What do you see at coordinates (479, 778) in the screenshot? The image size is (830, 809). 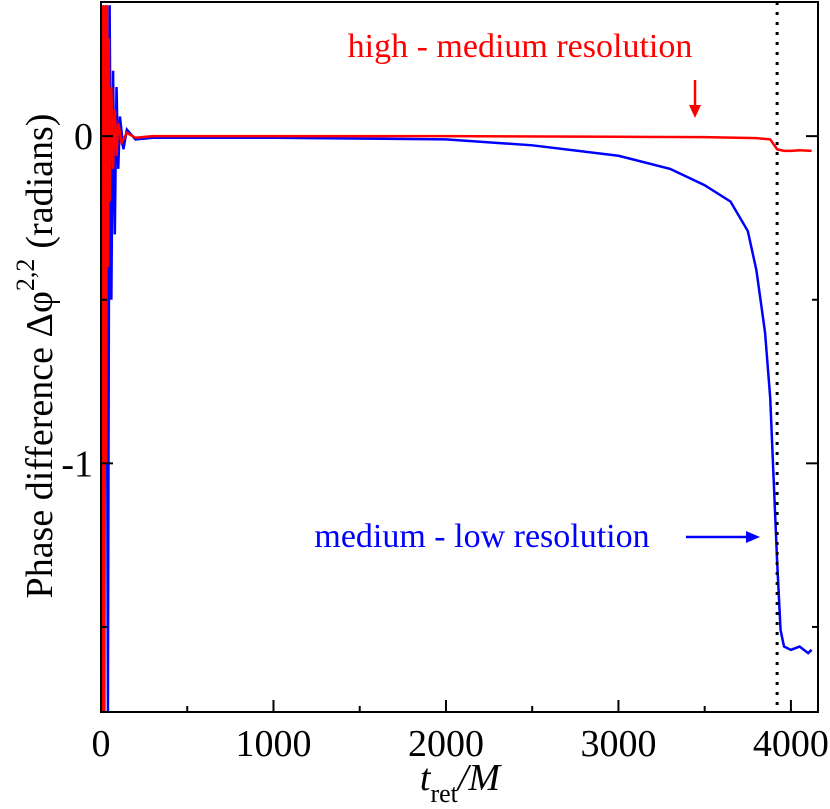 I see `x-label-unit: /M` at bounding box center [479, 778].